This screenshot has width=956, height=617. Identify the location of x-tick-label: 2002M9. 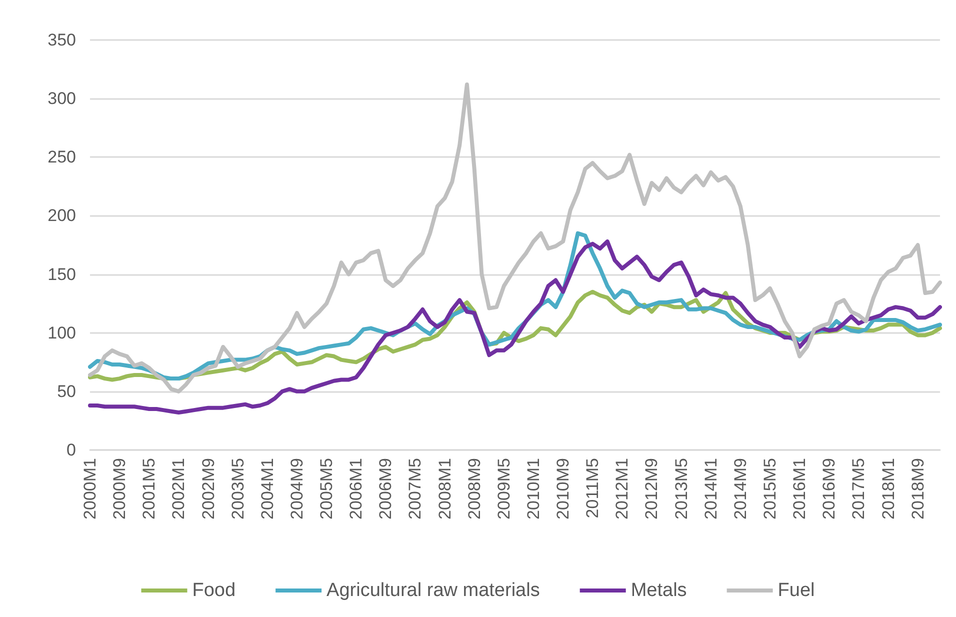
(208, 489).